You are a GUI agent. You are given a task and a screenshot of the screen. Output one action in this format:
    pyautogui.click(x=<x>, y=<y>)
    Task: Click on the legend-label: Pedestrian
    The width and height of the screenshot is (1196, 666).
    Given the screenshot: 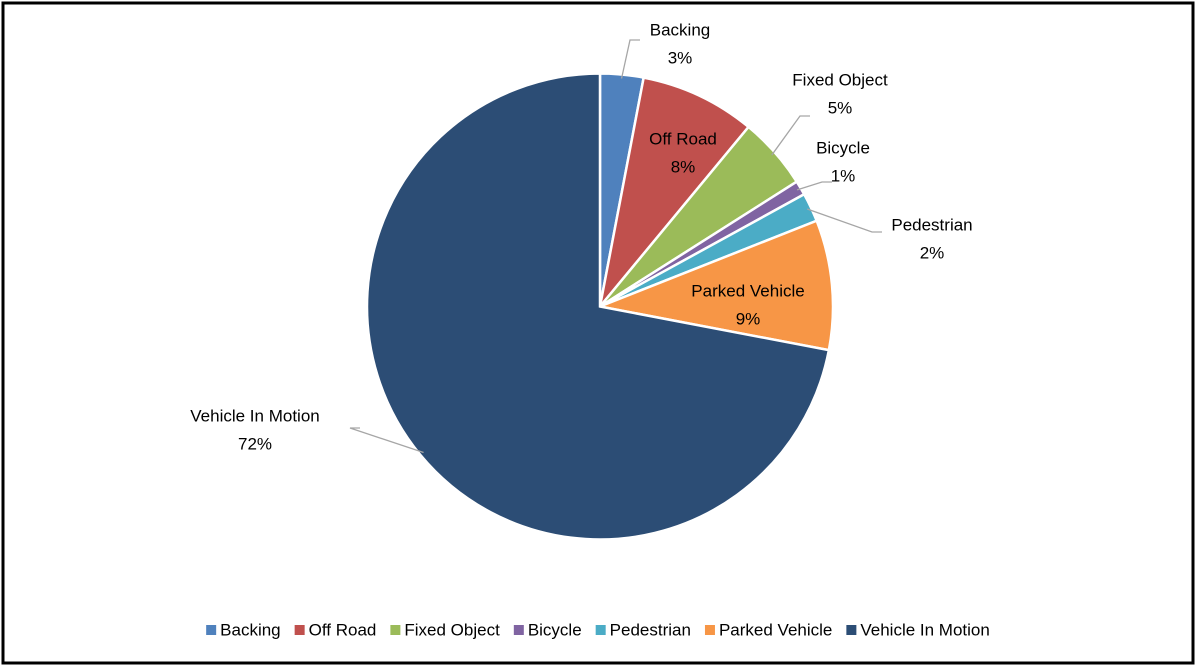 What is the action you would take?
    pyautogui.click(x=650, y=629)
    